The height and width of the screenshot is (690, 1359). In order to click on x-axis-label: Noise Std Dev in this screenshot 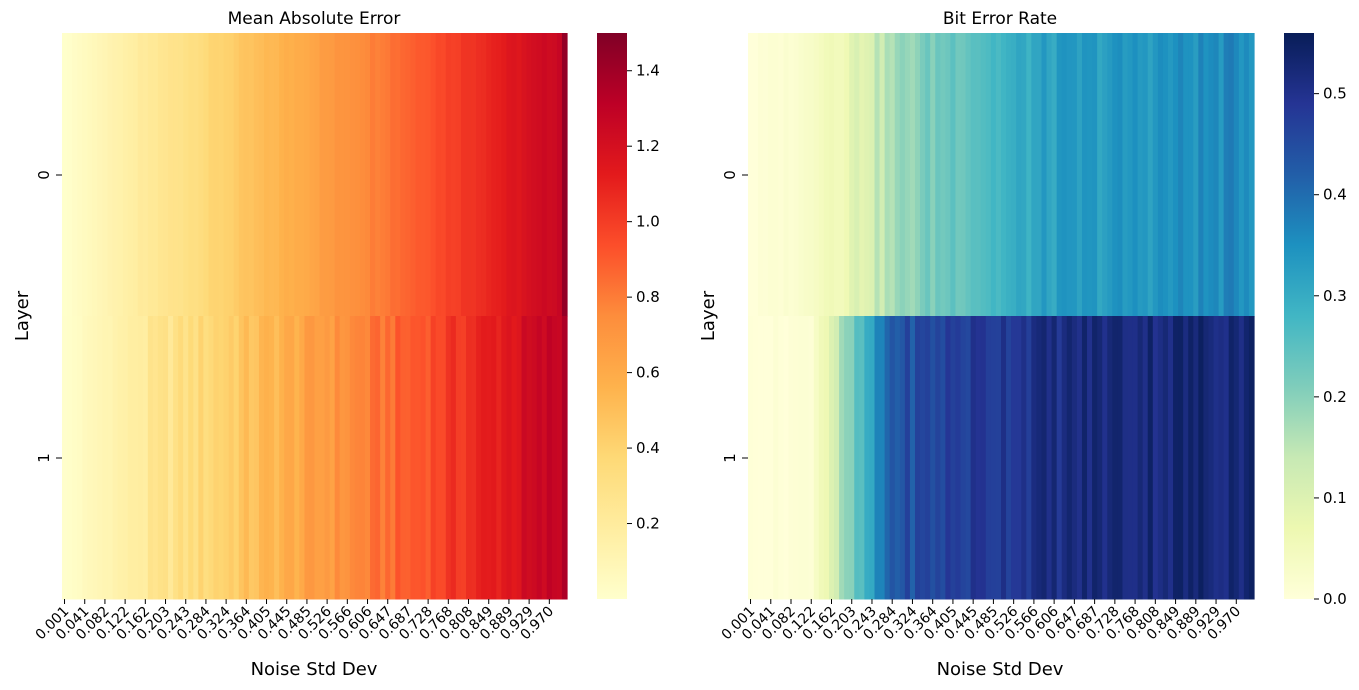, I will do `click(1000, 669)`.